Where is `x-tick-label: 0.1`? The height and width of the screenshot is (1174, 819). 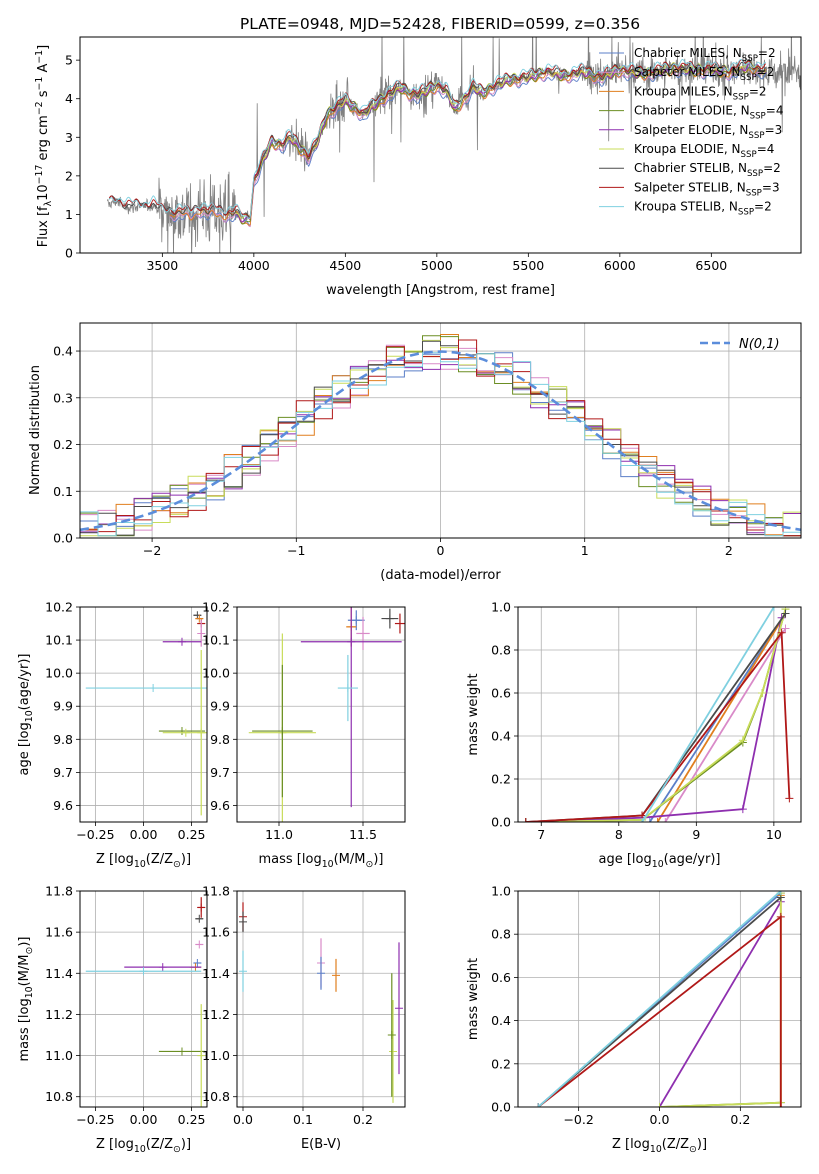 x-tick-label: 0.1 is located at coordinates (303, 1119).